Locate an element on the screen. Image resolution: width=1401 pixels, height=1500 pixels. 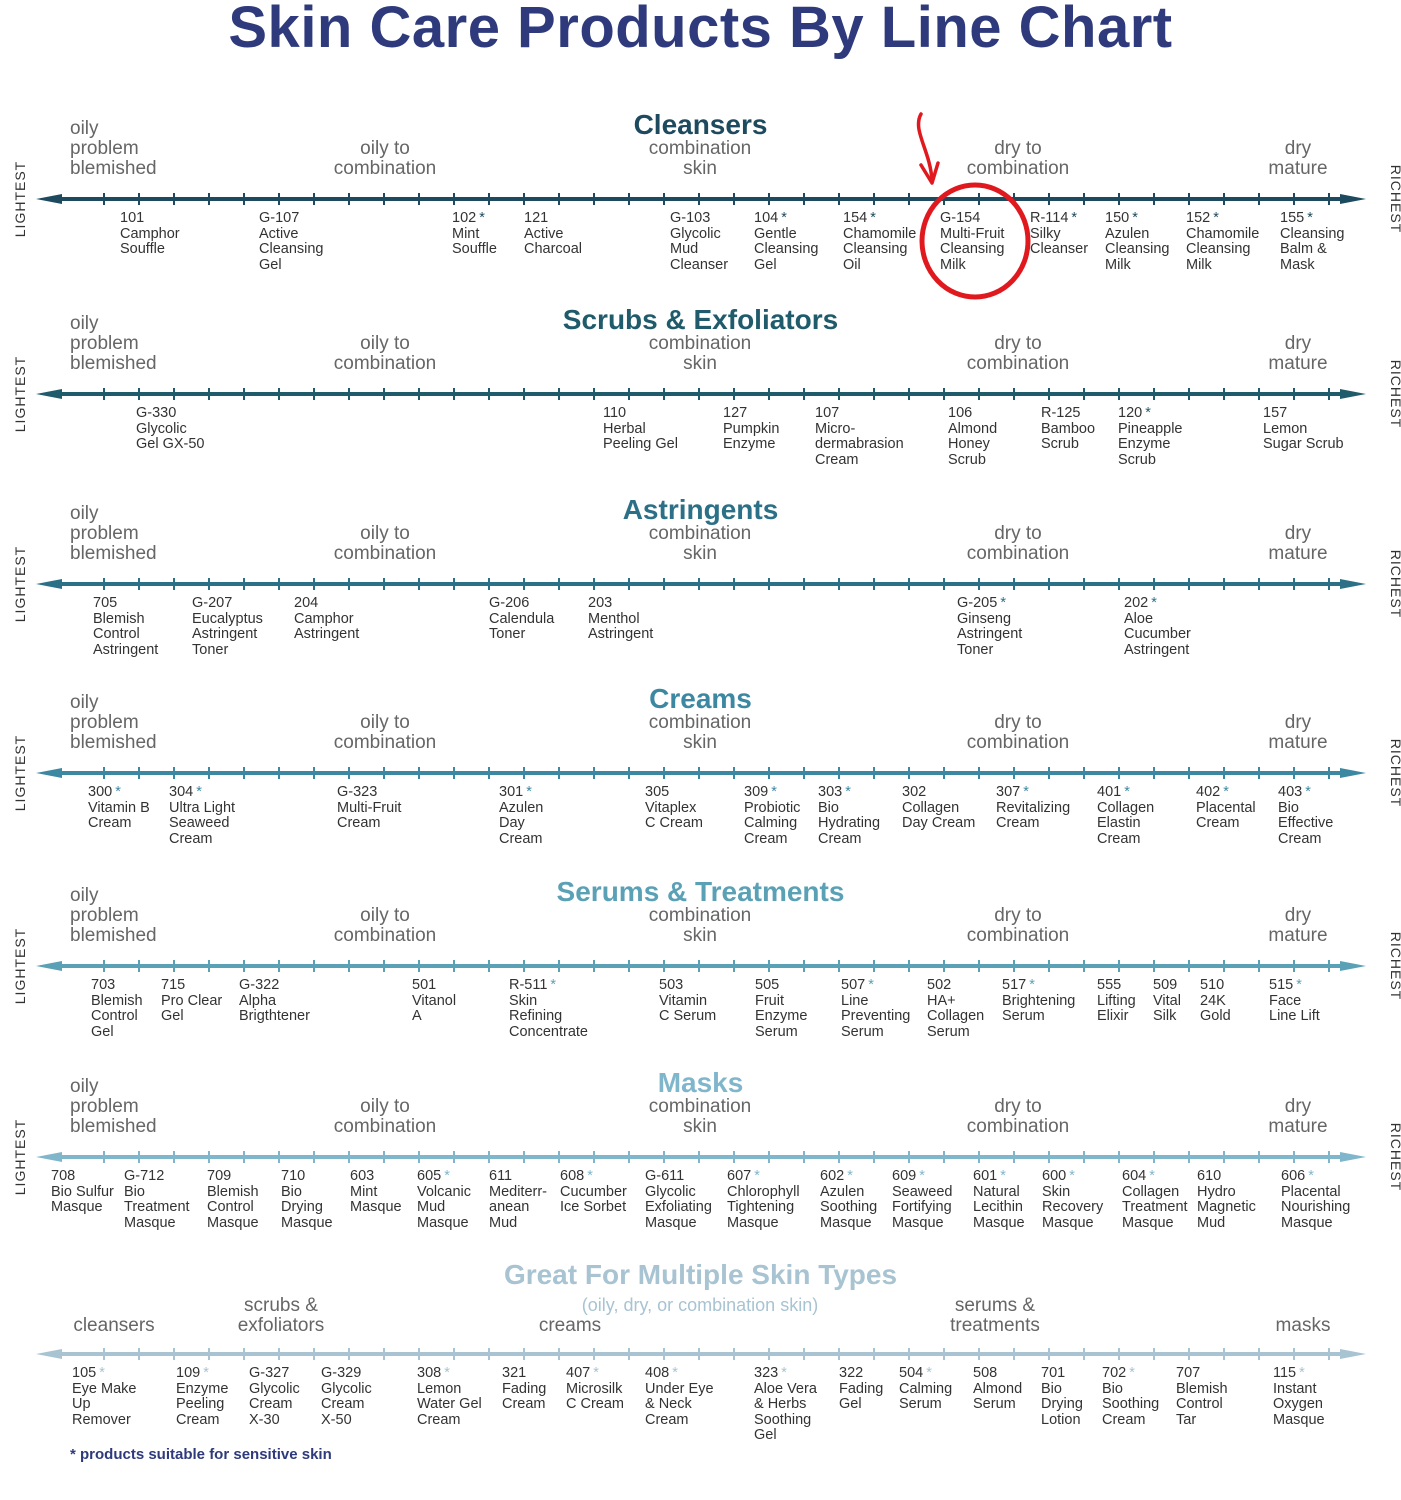
product-item: 401 * Collagen Elastin Cream is located at coordinates (1125, 815).